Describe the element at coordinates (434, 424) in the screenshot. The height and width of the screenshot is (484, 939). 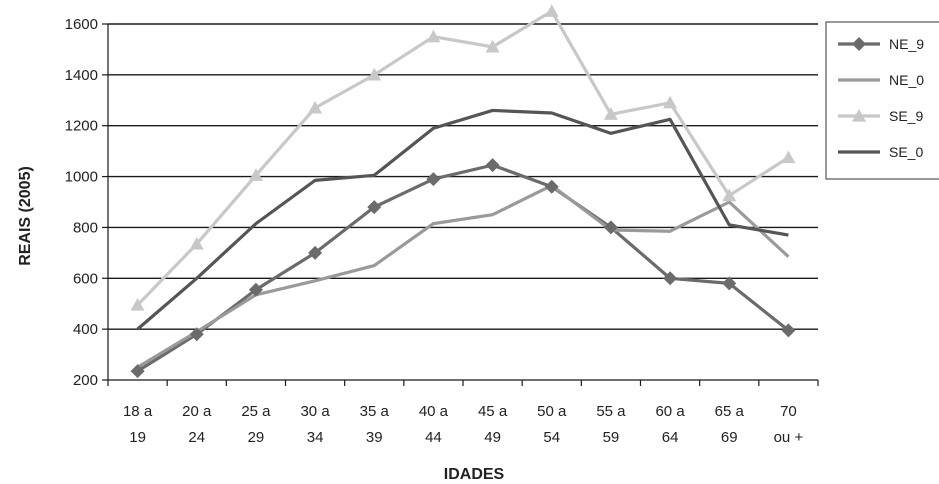
I see `x-tick-label: 40 a 44` at that location.